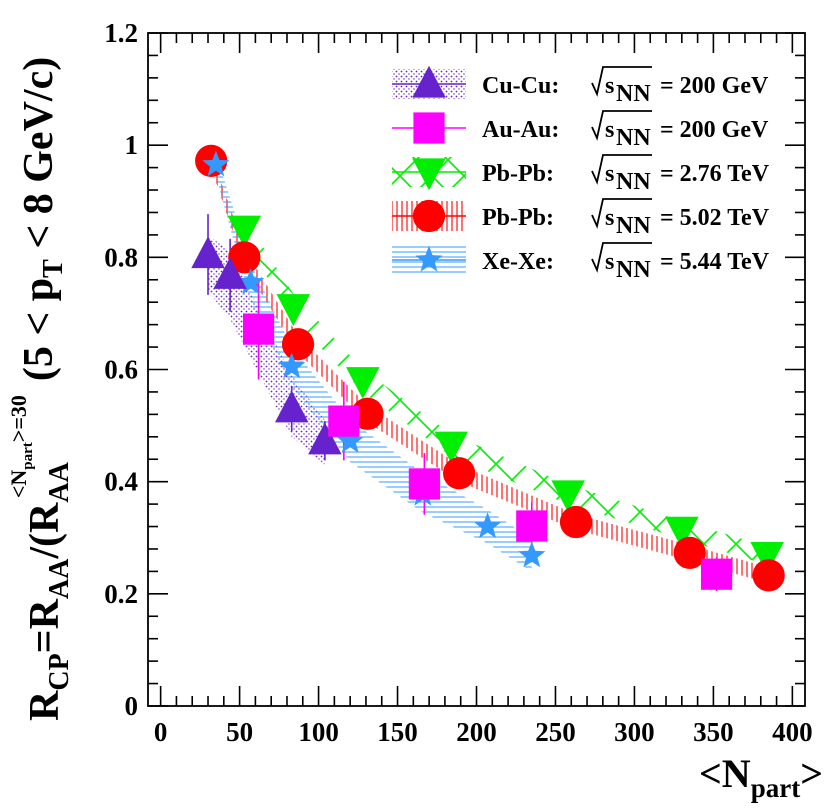 Image resolution: width=831 pixels, height=809 pixels. Describe the element at coordinates (53, 268) in the screenshot. I see `y-title-t: T` at that location.